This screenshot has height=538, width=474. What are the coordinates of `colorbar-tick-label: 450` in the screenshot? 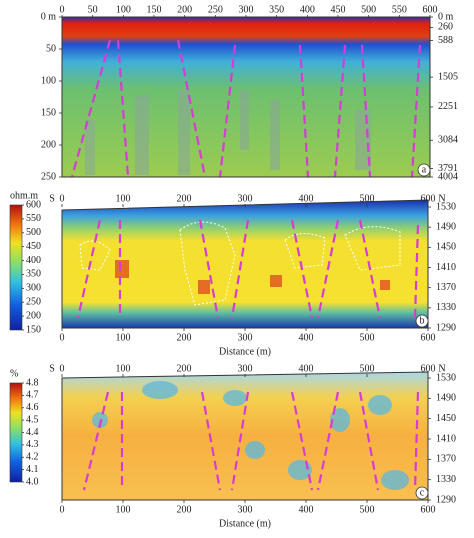 It's located at (33, 246).